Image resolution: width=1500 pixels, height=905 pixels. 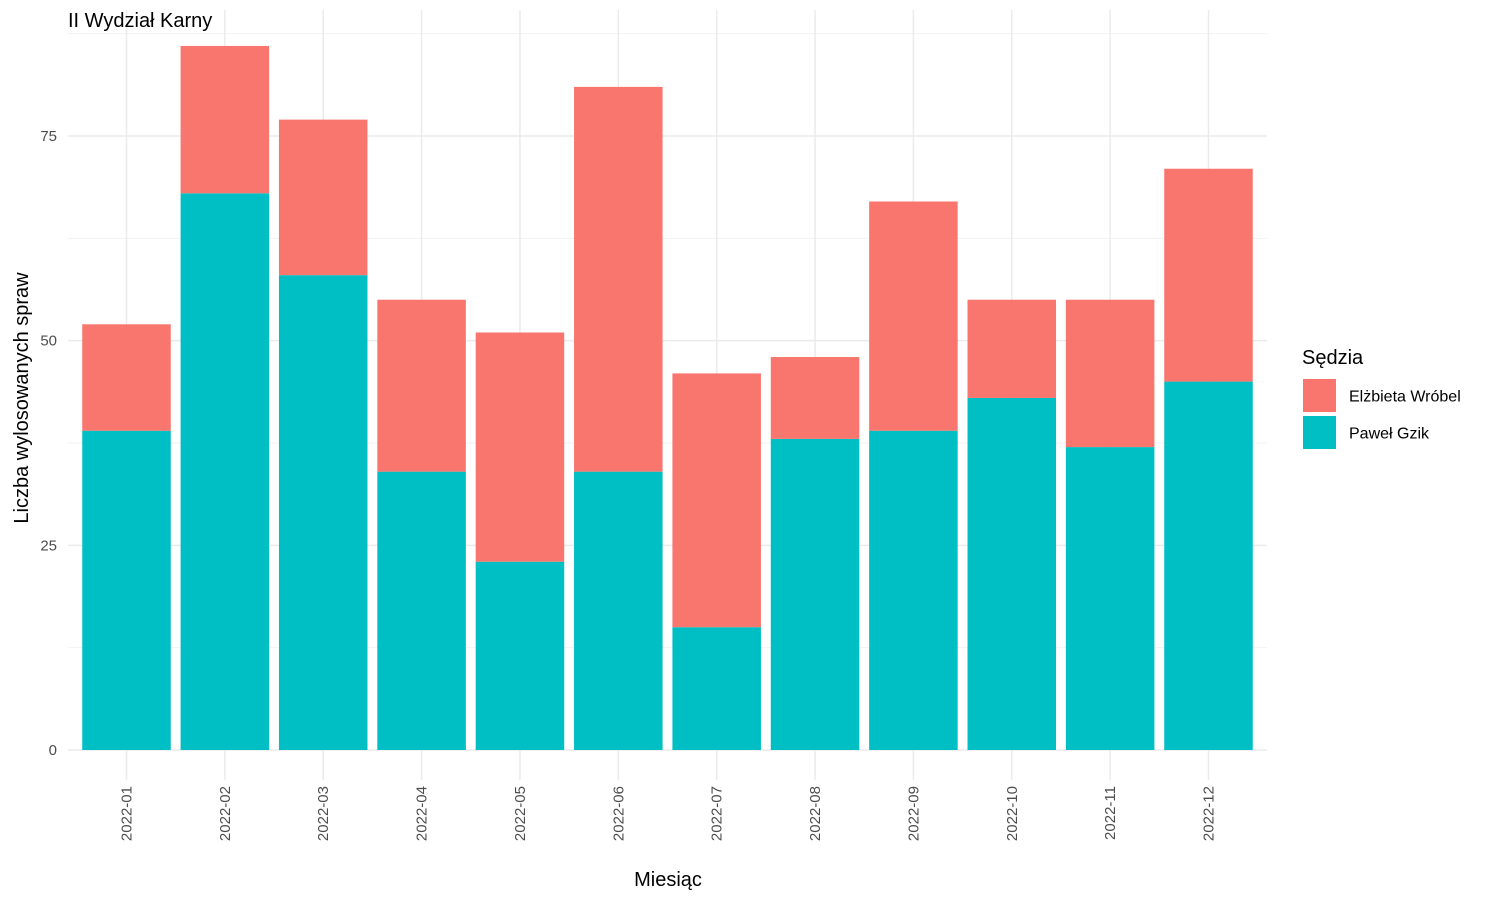 I want to click on legend-entries: Elżbieta Wróbel Paweł Gzik, so click(x=1382, y=414).